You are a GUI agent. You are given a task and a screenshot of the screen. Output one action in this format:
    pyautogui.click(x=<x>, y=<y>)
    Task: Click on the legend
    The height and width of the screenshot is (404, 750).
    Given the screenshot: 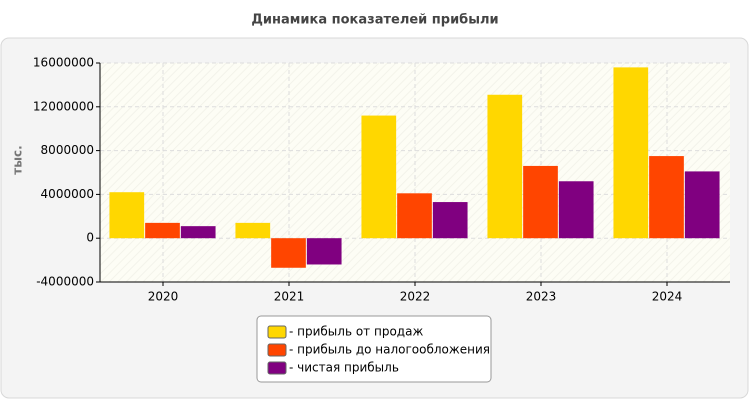 What is the action you would take?
    pyautogui.click(x=374, y=349)
    